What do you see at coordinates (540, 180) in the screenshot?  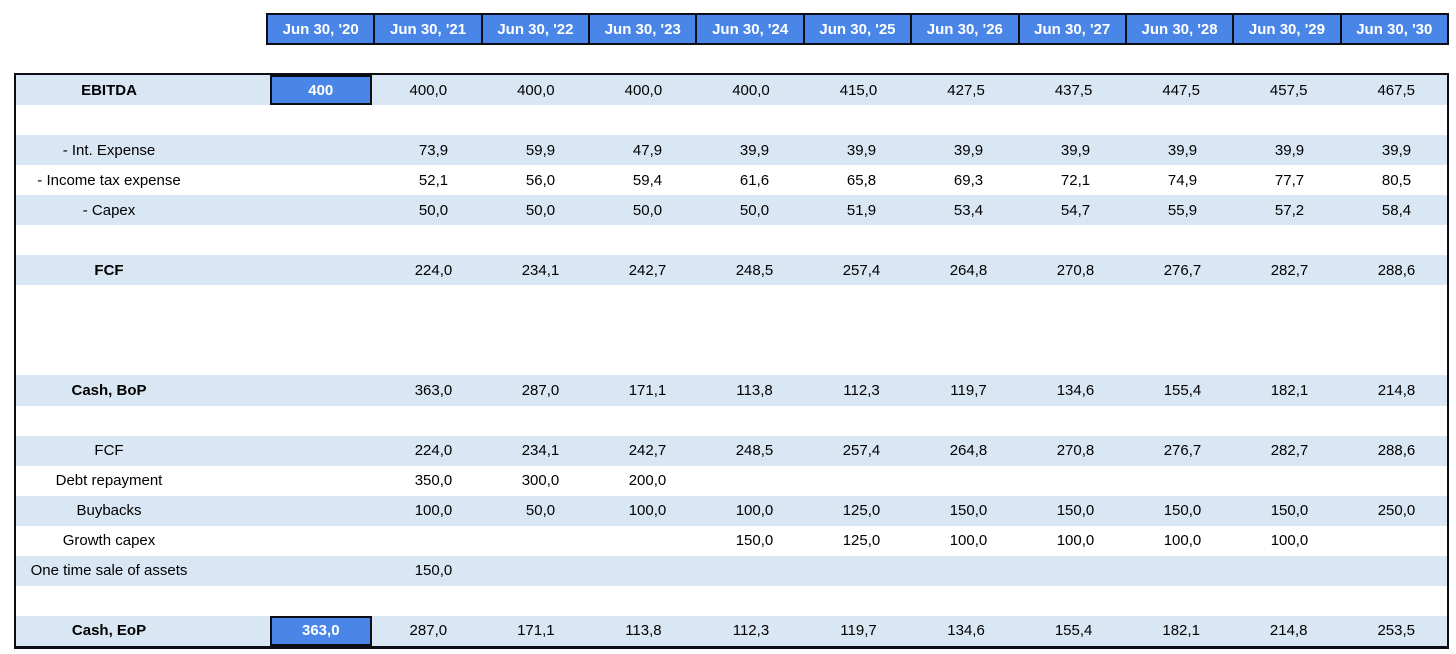 I see `value-cell: 56,0` at bounding box center [540, 180].